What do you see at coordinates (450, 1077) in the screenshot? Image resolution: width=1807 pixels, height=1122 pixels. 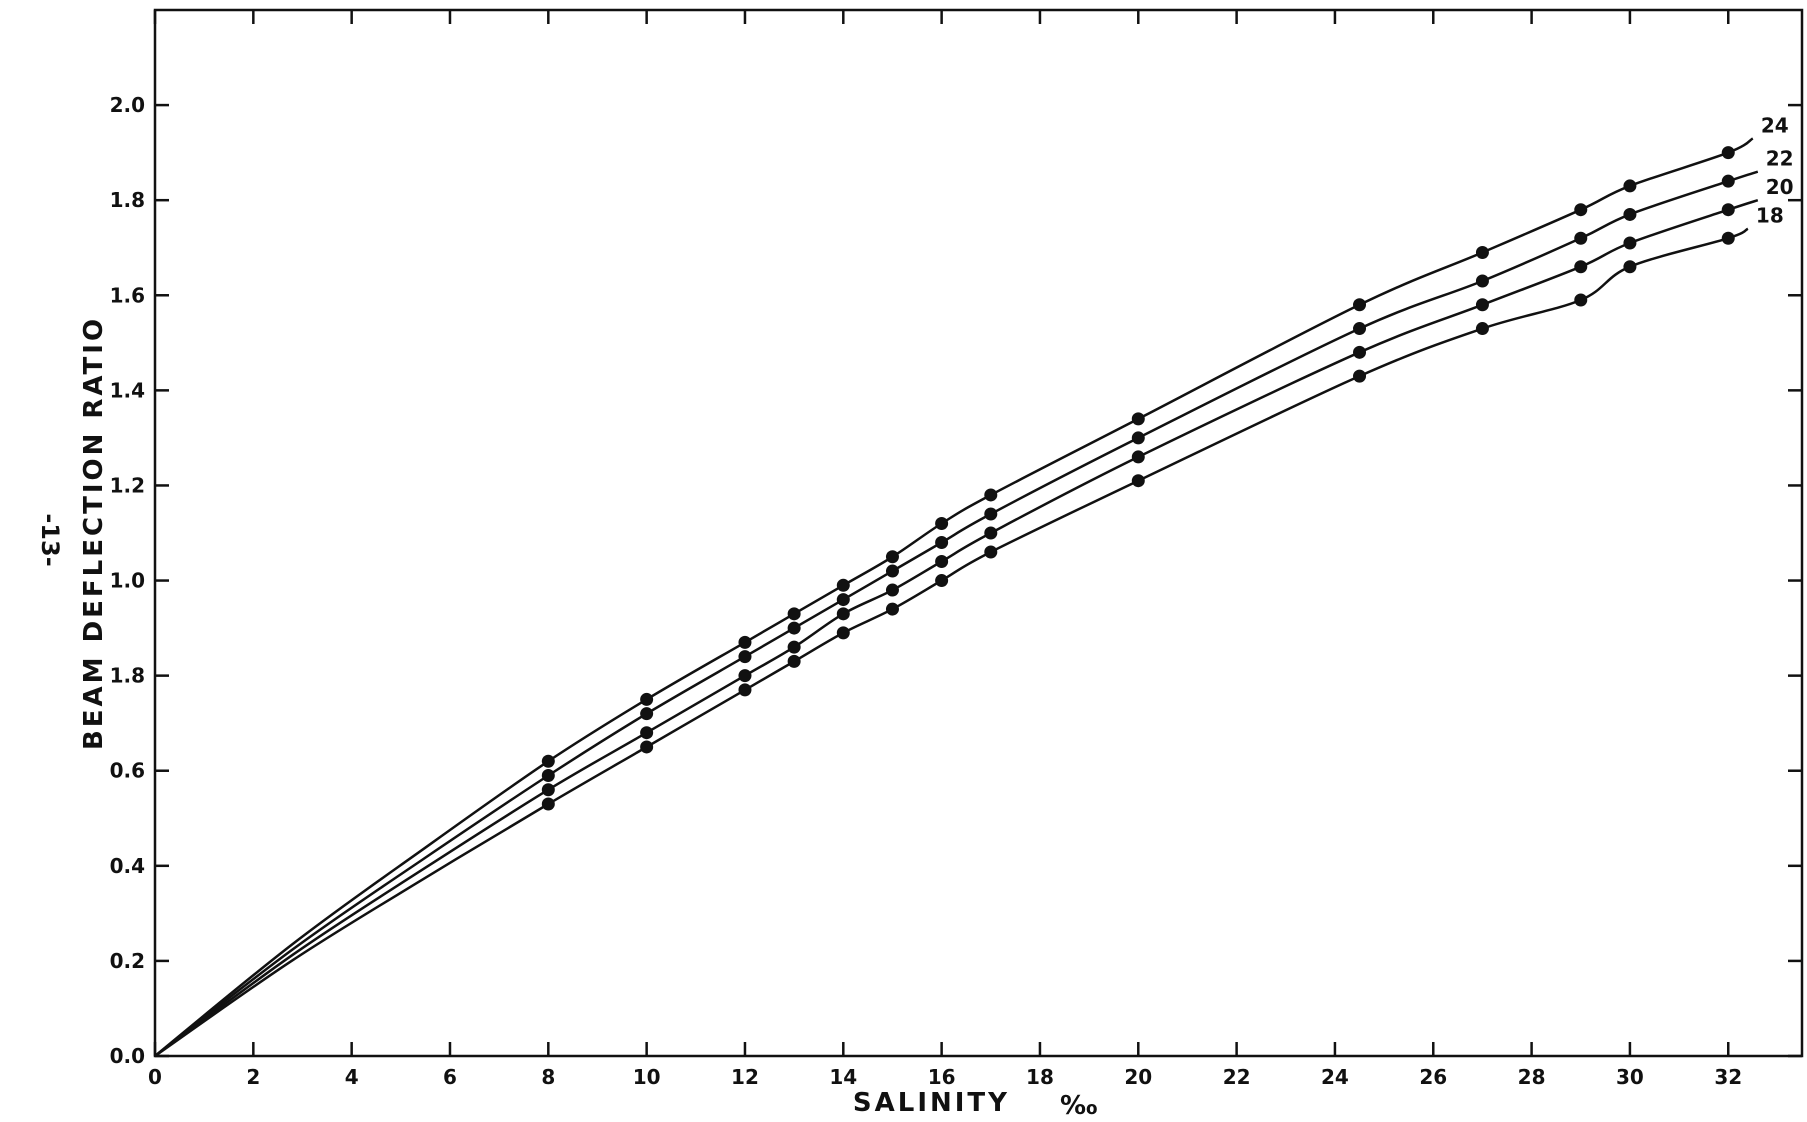 I see `x-tick-label: 6` at bounding box center [450, 1077].